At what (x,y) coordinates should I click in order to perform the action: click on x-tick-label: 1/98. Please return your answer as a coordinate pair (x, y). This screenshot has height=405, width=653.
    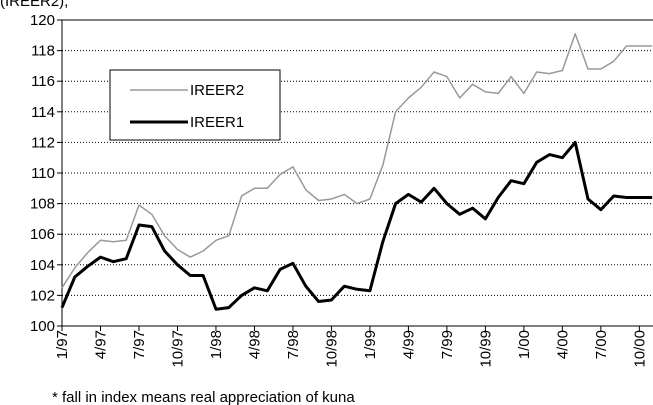
    Looking at the image, I should click on (216, 344).